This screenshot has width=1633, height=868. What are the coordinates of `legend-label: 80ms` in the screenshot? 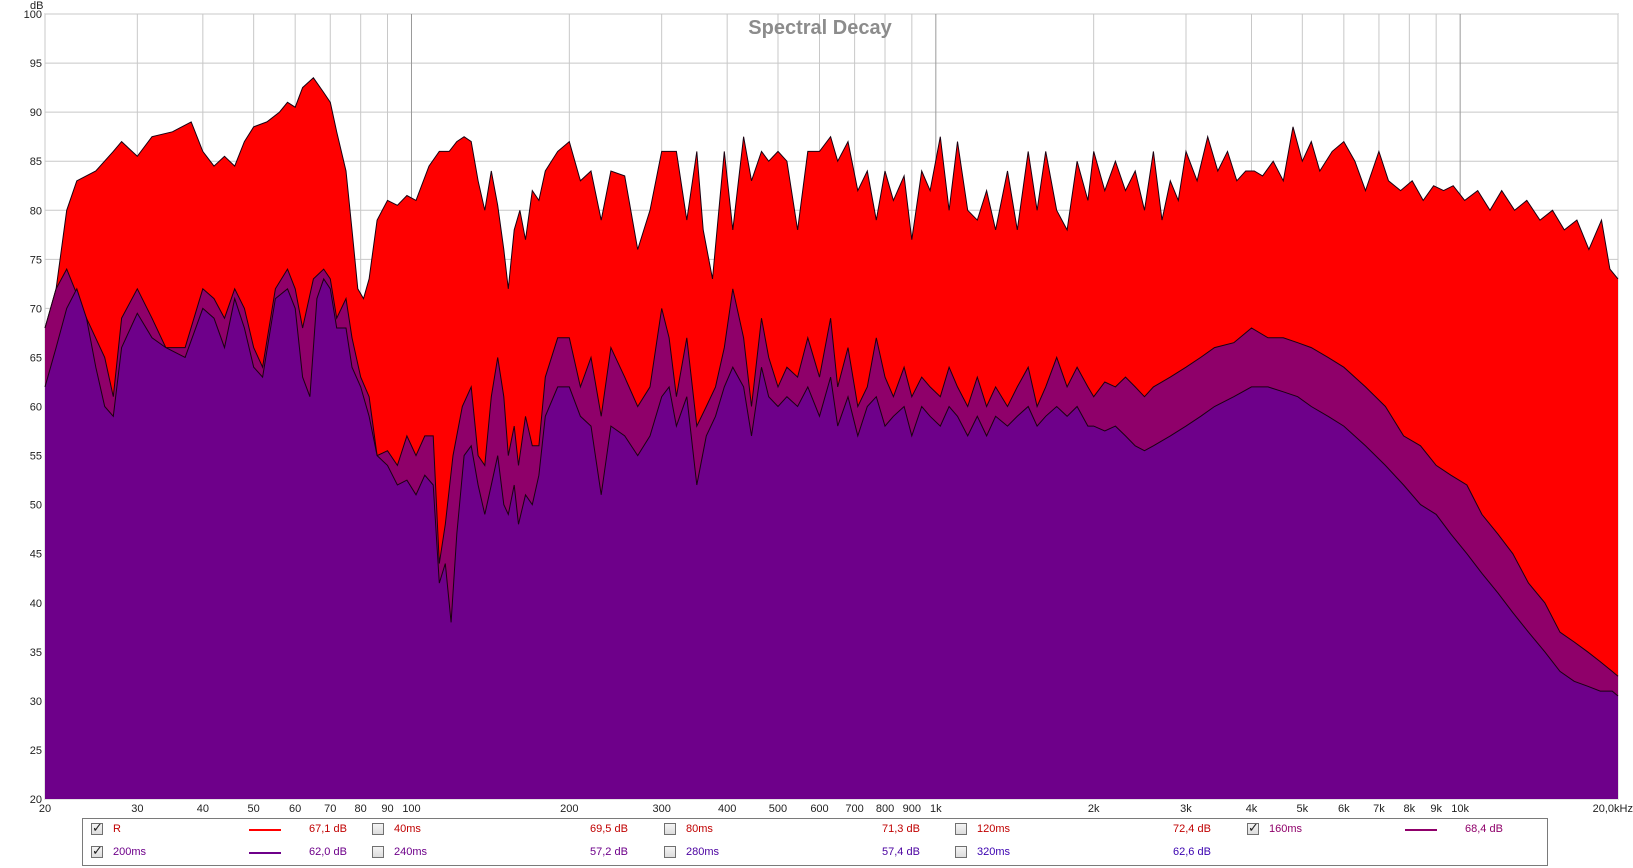 It's located at (699, 829).